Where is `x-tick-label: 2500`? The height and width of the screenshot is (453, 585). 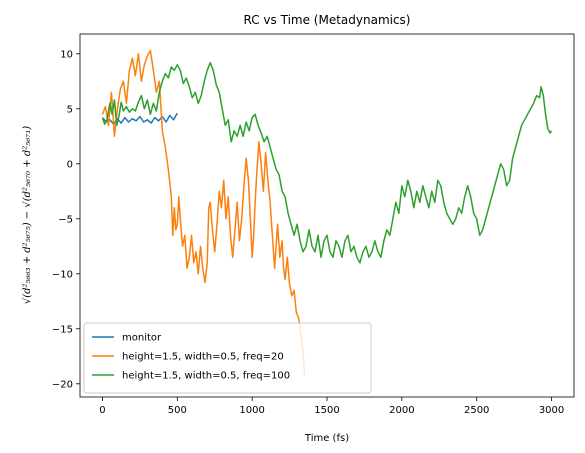
x-tick-label: 2500 is located at coordinates (476, 410).